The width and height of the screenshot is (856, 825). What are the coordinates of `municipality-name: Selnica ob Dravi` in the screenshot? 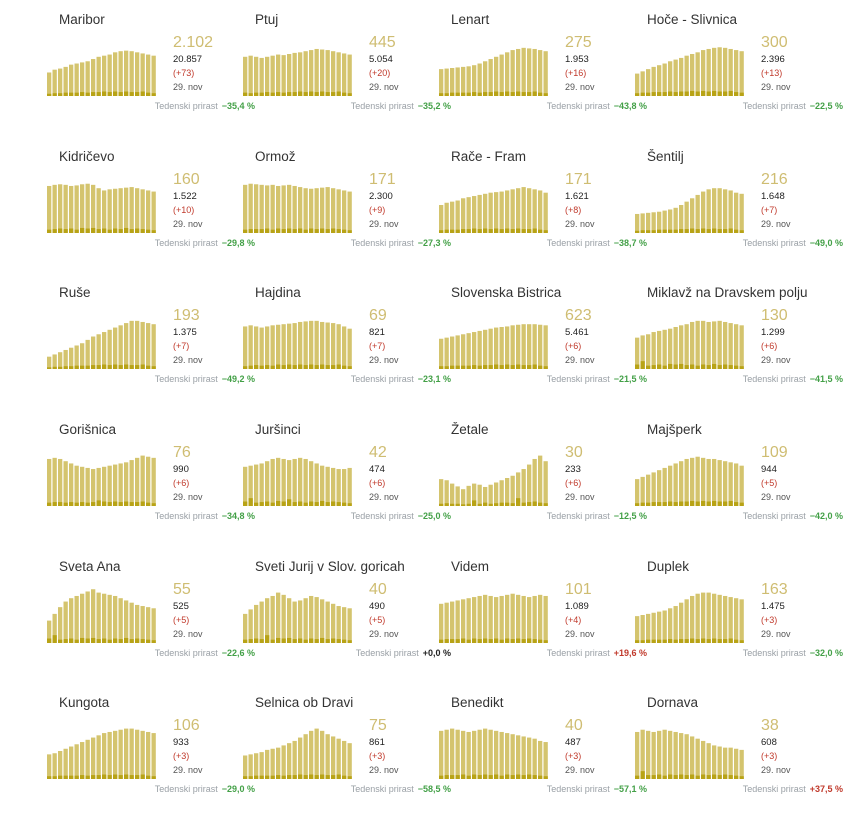 It's located at (304, 702).